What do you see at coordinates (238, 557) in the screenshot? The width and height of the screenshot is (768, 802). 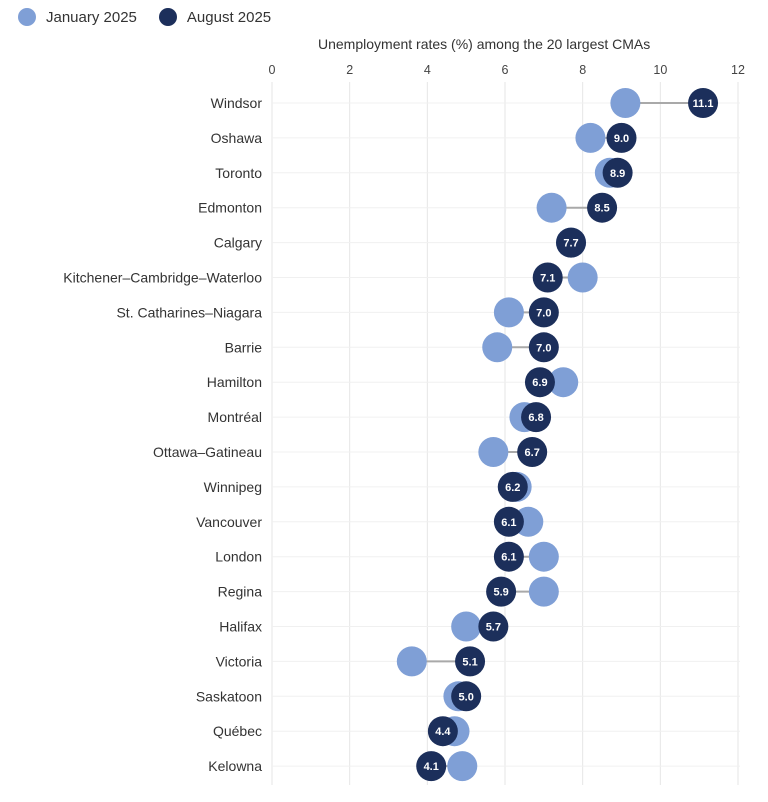 I see `category-label: London` at bounding box center [238, 557].